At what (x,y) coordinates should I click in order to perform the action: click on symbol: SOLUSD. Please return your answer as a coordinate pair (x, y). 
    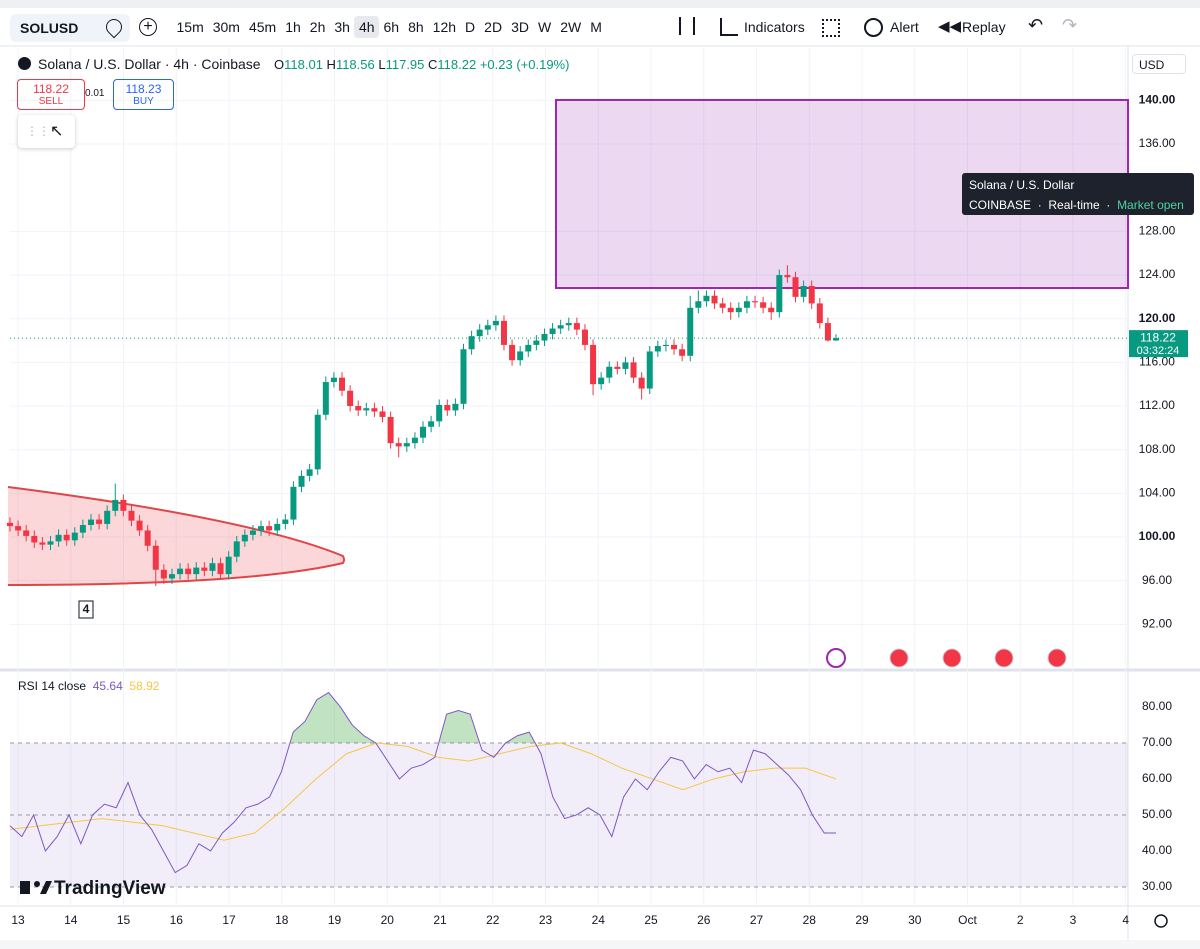
    Looking at the image, I should click on (49, 28).